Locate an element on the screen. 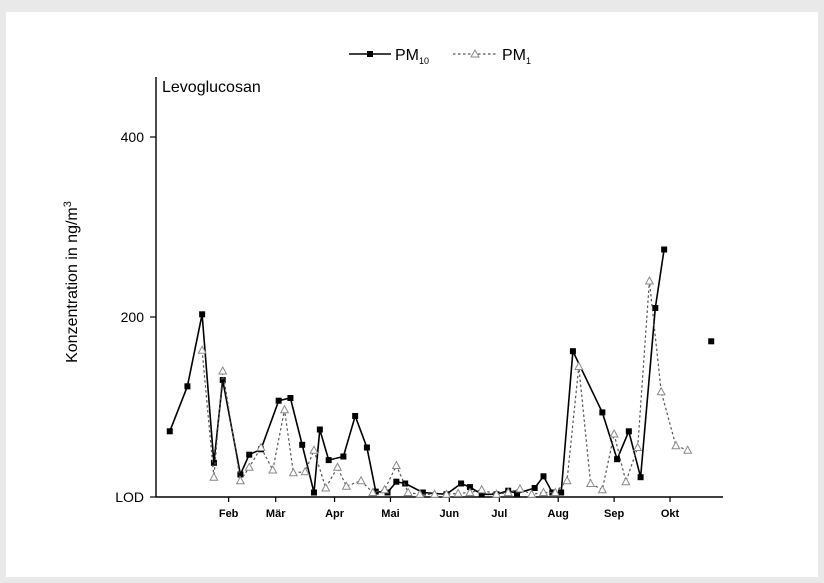 Image resolution: width=824 pixels, height=583 pixels. legend-pm10-label: PM10 is located at coordinates (412, 56).